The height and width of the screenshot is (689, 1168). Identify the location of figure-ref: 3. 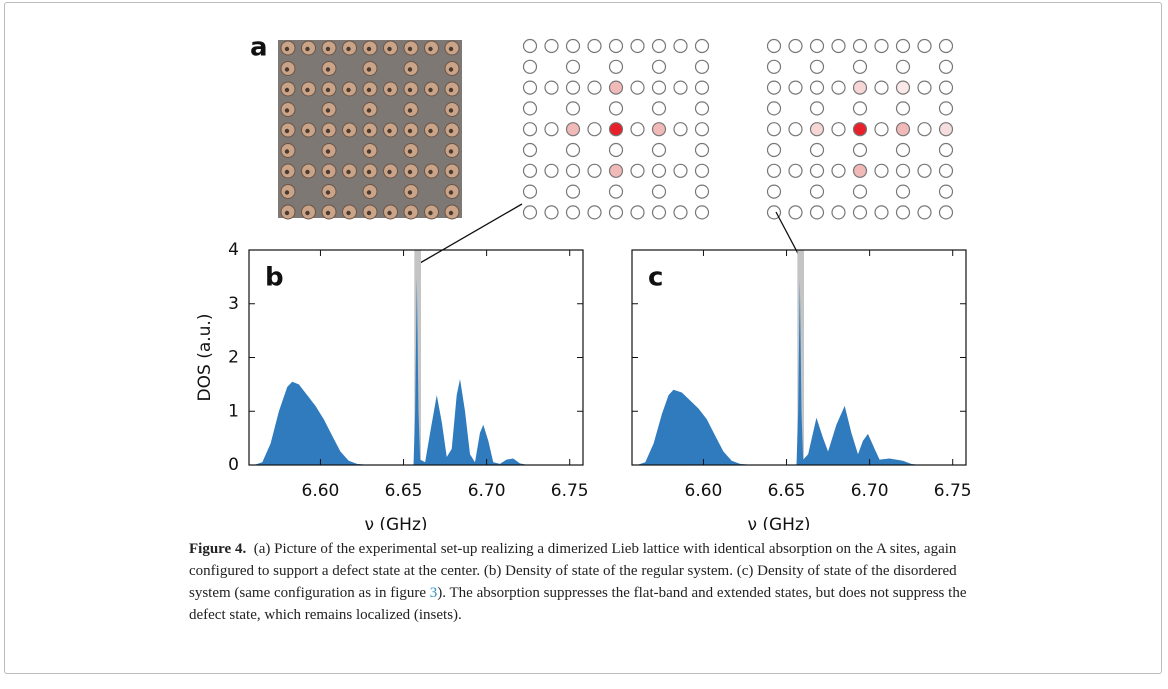
(433, 593).